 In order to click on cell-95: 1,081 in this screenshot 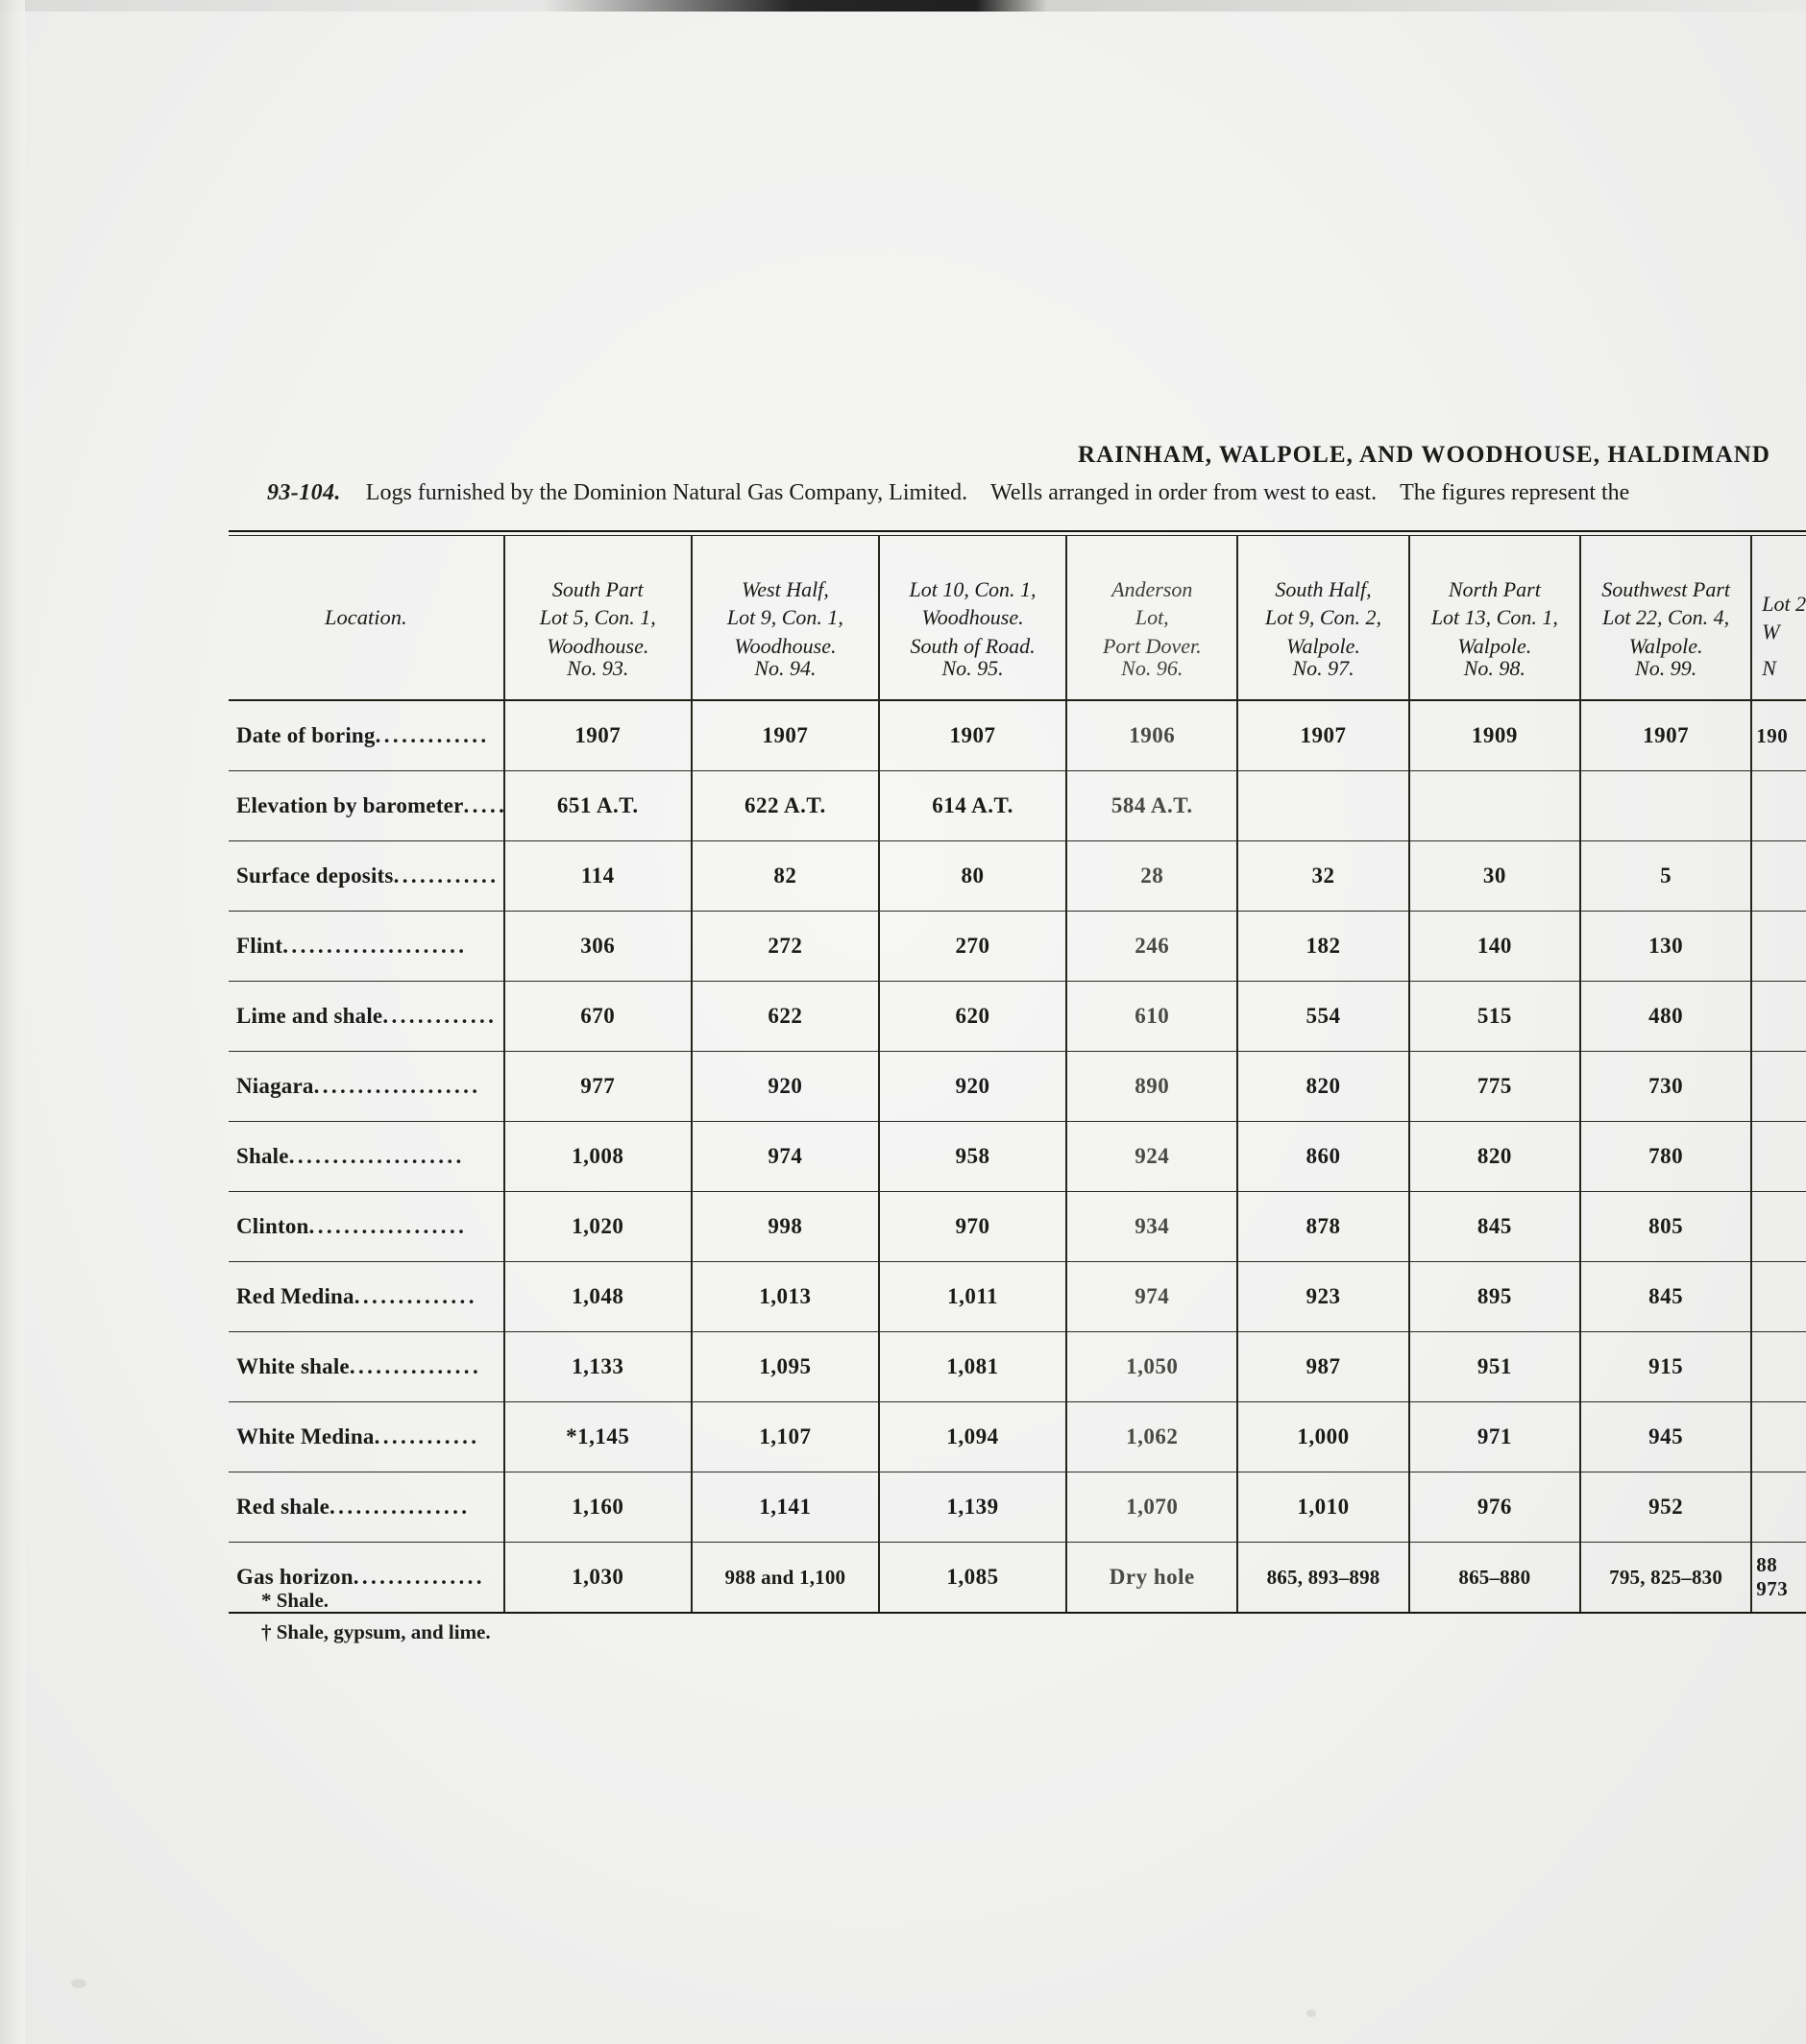, I will do `click(972, 1366)`.